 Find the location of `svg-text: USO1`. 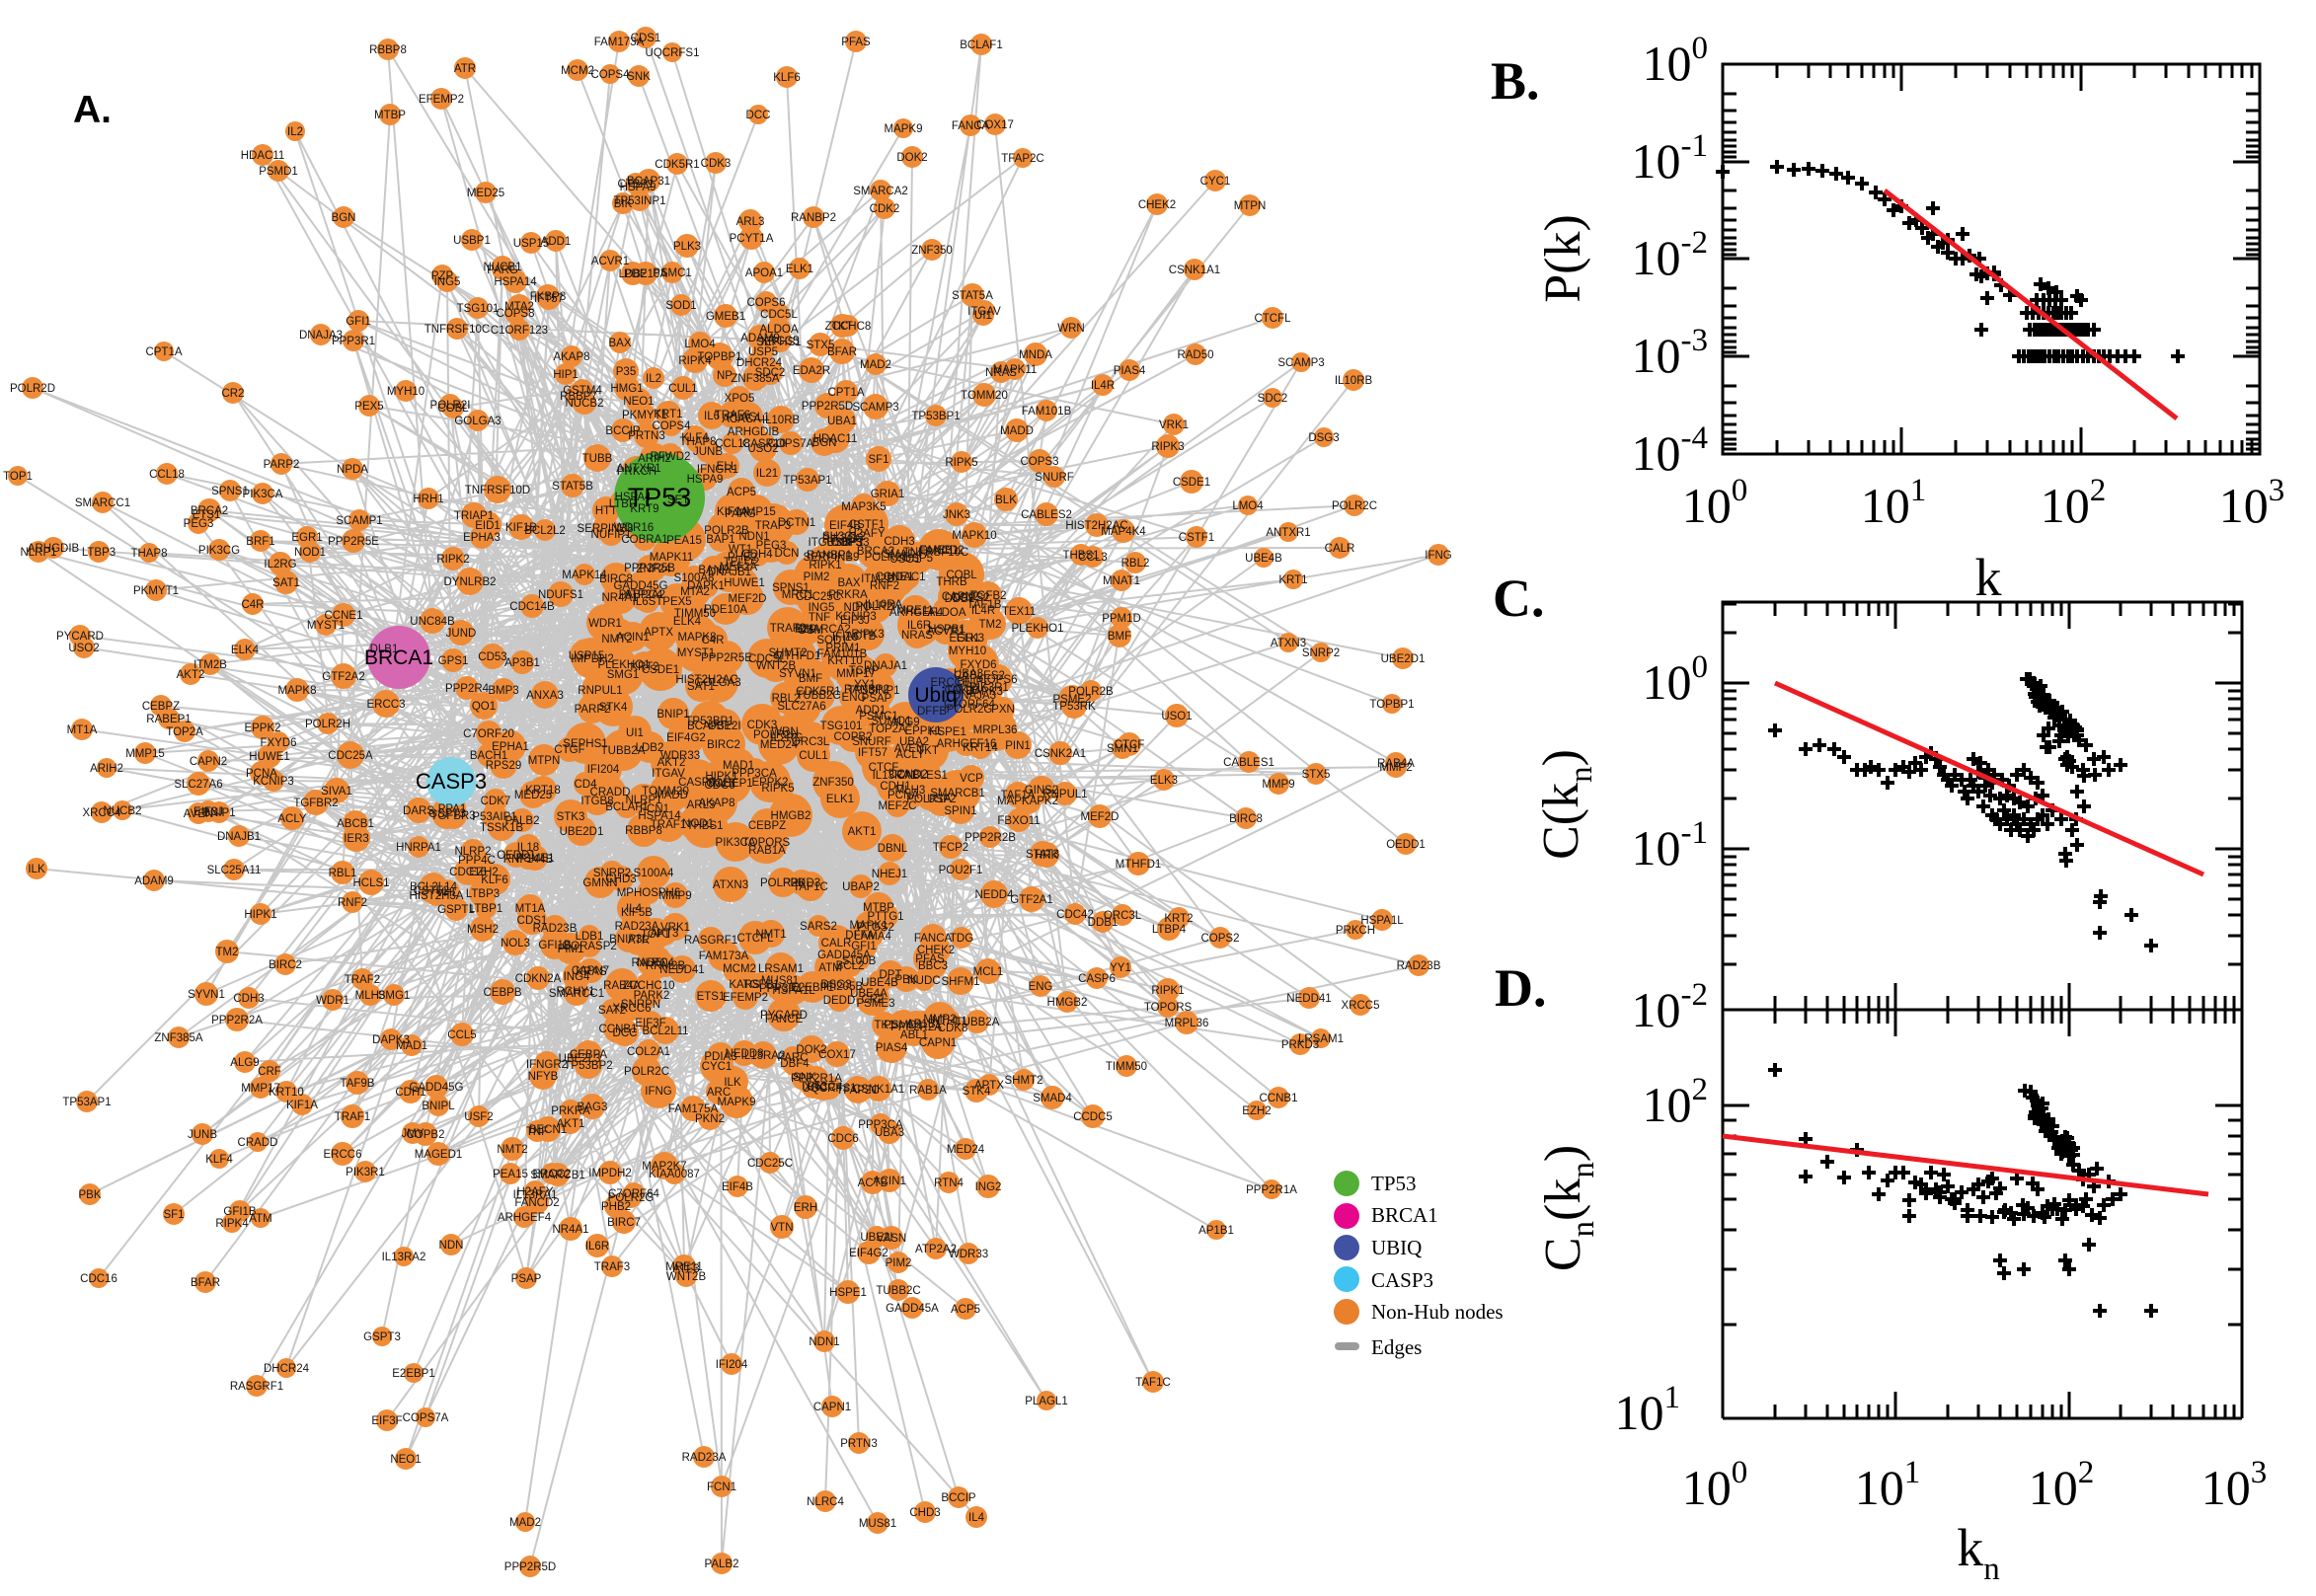

svg-text: USO1 is located at coordinates (904, 560).